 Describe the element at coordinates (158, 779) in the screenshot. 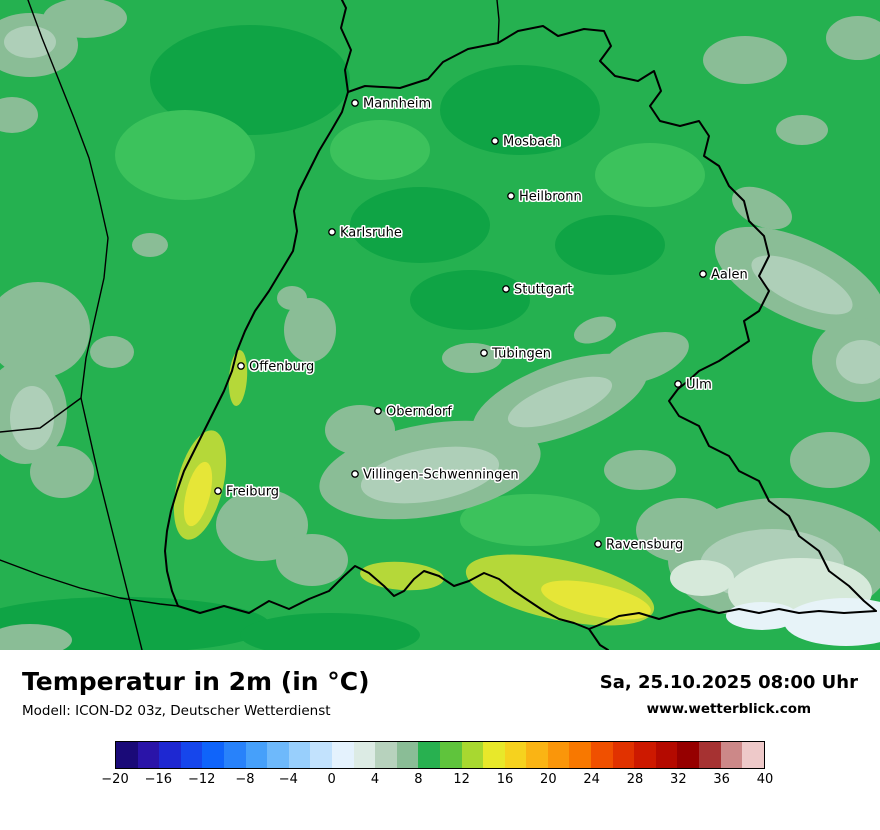

I see `colorbar-tick: −16` at that location.